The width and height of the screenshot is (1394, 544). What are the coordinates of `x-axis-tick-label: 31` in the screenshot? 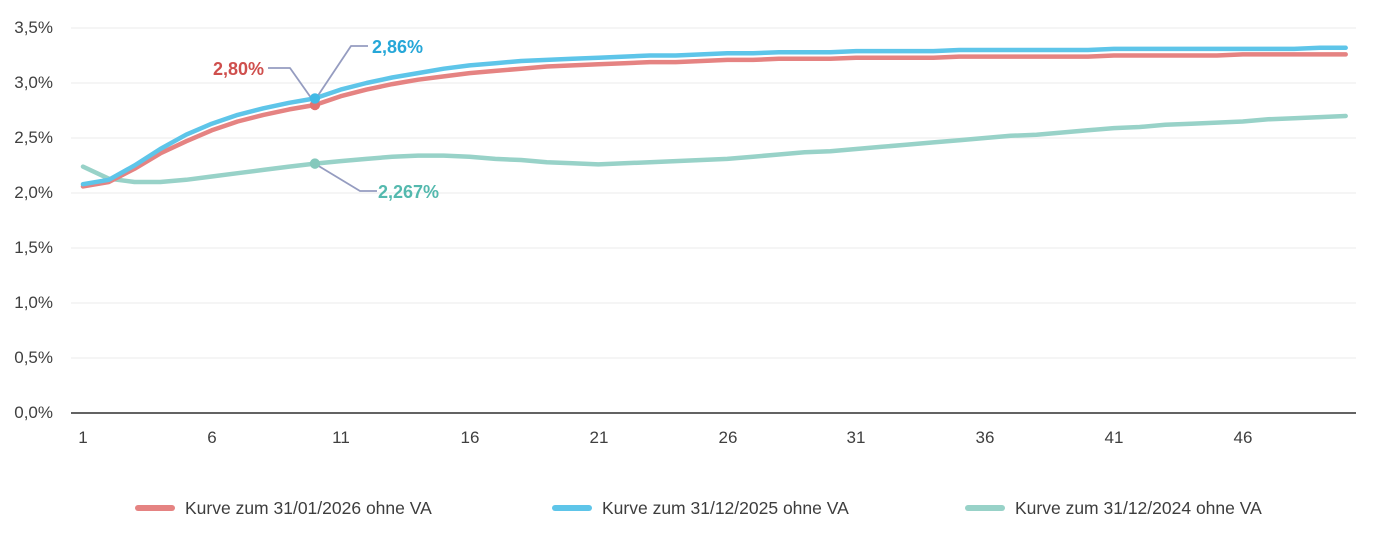 It's located at (856, 437).